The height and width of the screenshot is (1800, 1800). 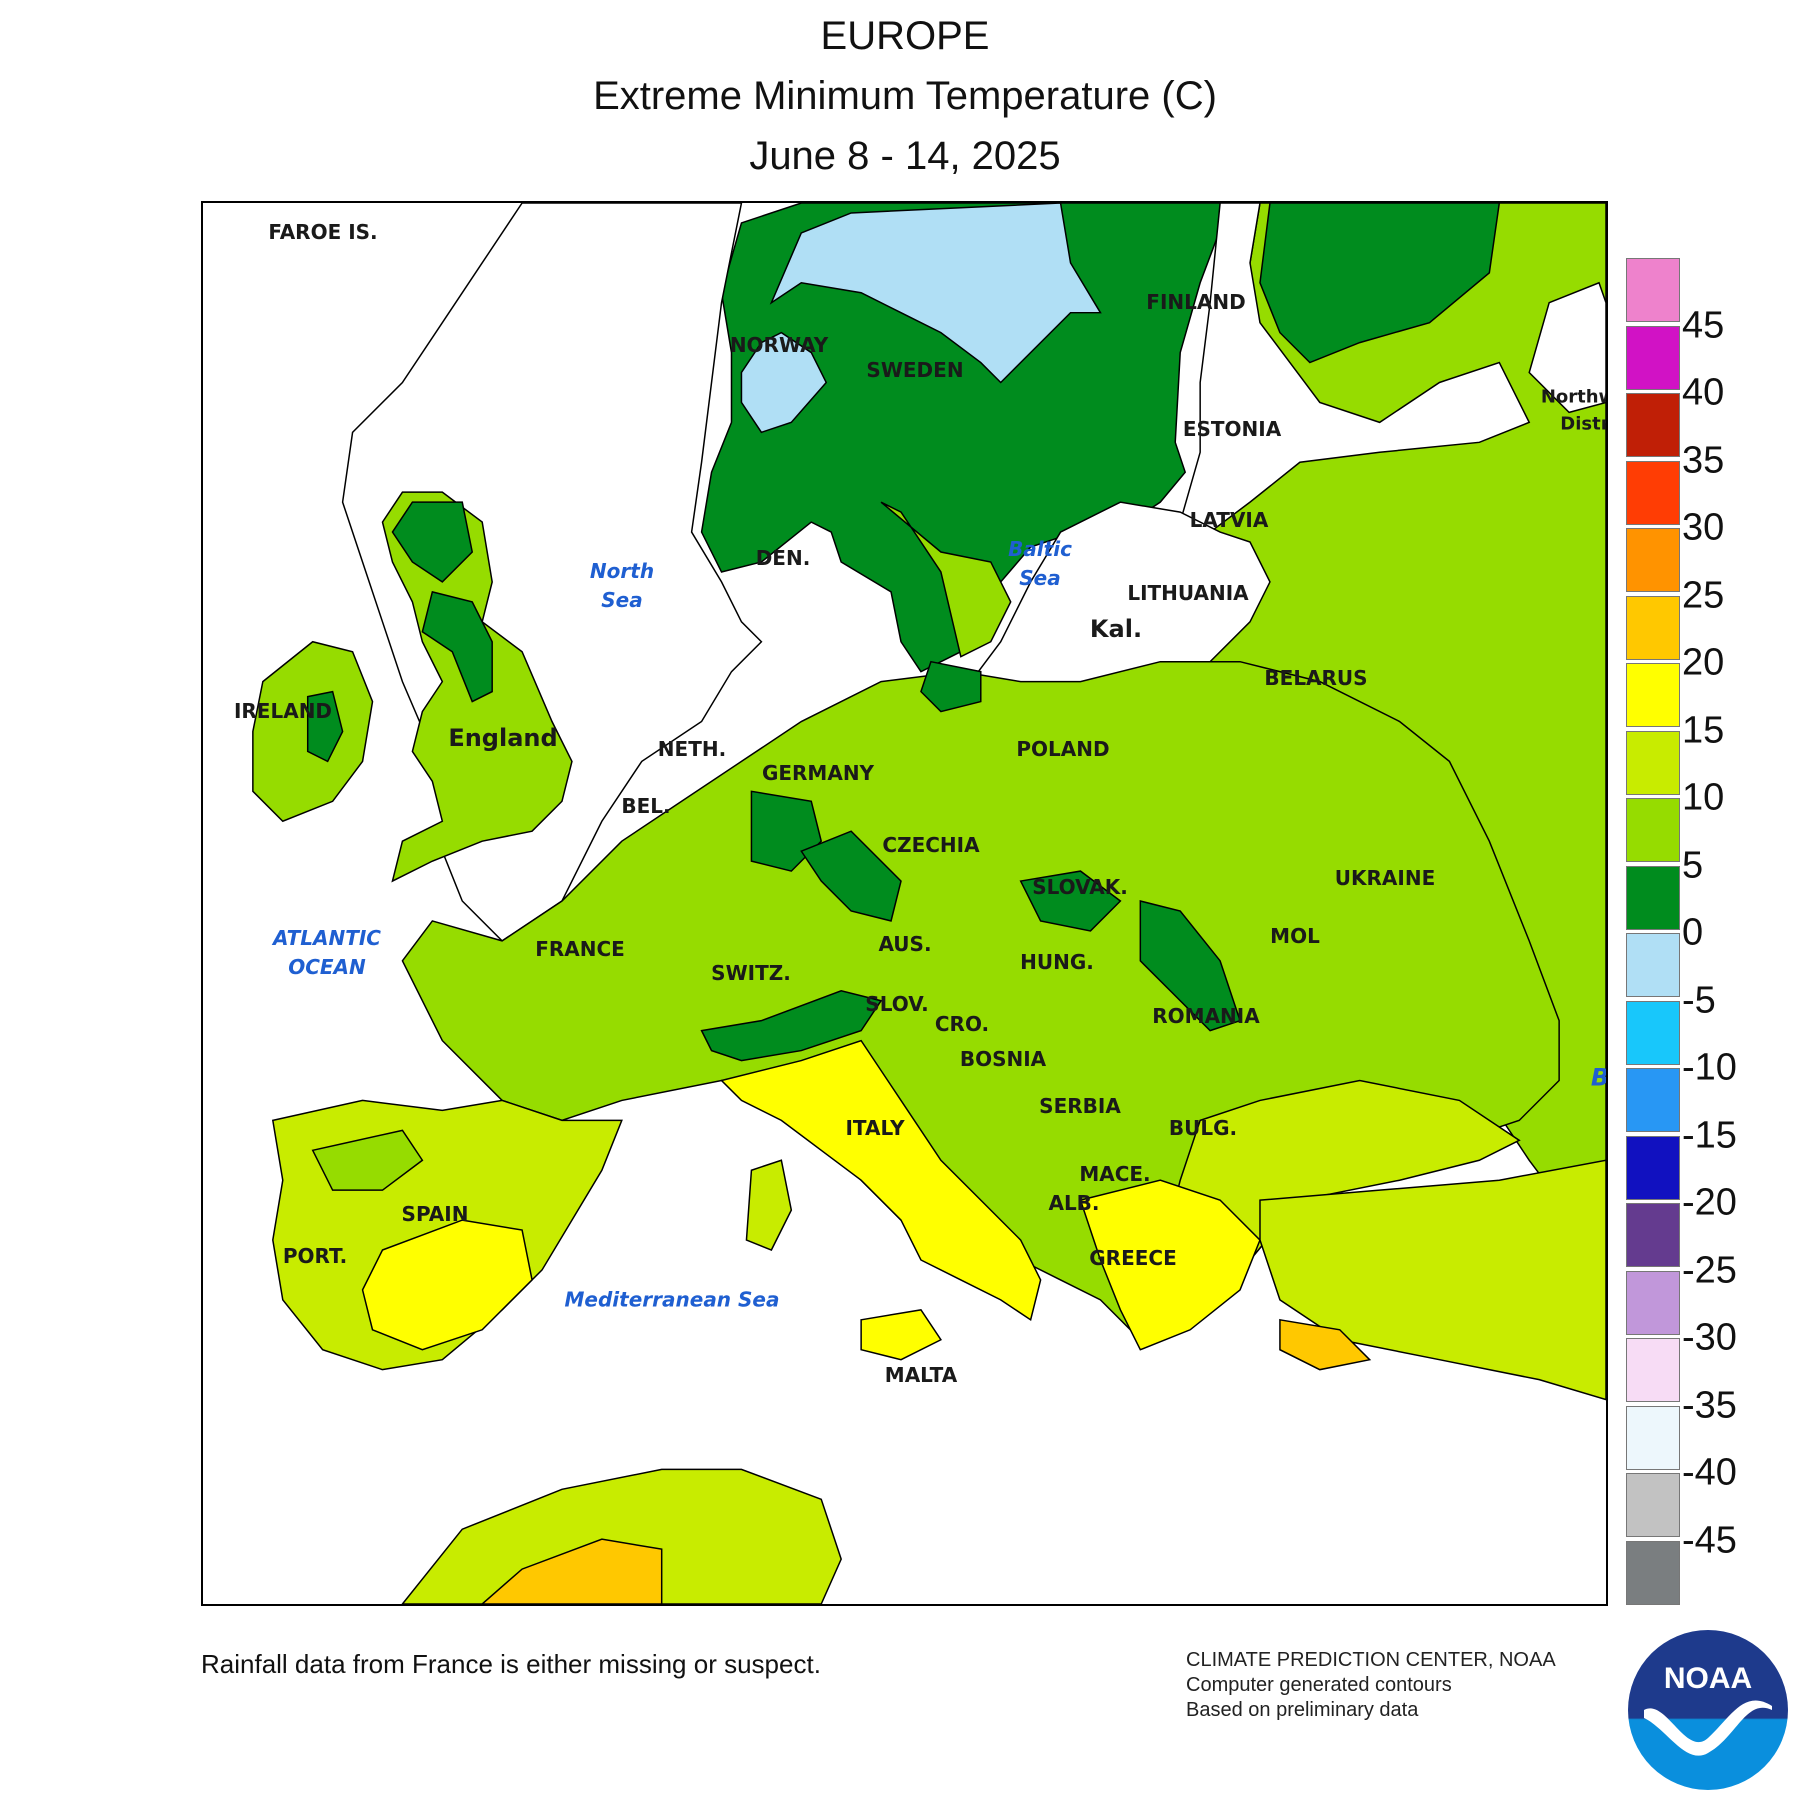 What do you see at coordinates (1709, 1405) in the screenshot?
I see `legend-tick-label: -35` at bounding box center [1709, 1405].